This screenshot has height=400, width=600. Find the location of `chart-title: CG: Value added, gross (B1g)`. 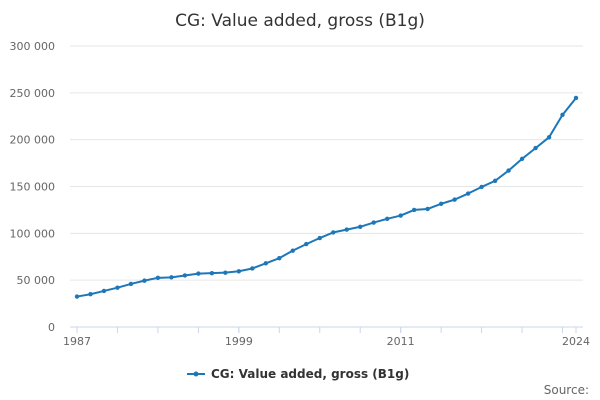

chart-title: CG: Value added, gross (B1g) is located at coordinates (300, 21).